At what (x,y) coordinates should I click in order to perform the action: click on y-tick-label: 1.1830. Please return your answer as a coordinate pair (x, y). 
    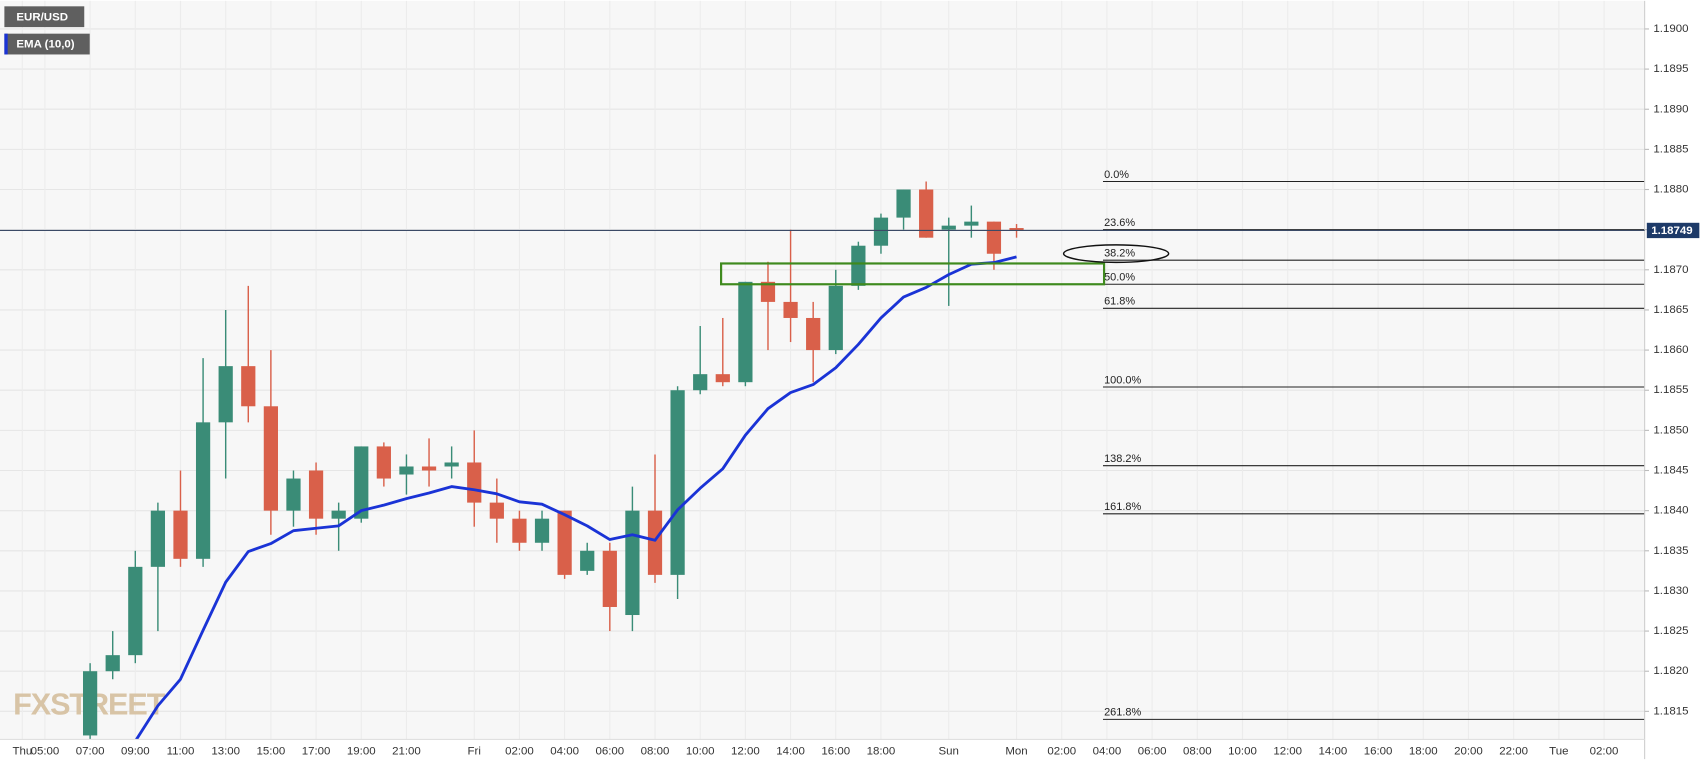
    Looking at the image, I should click on (1670, 591).